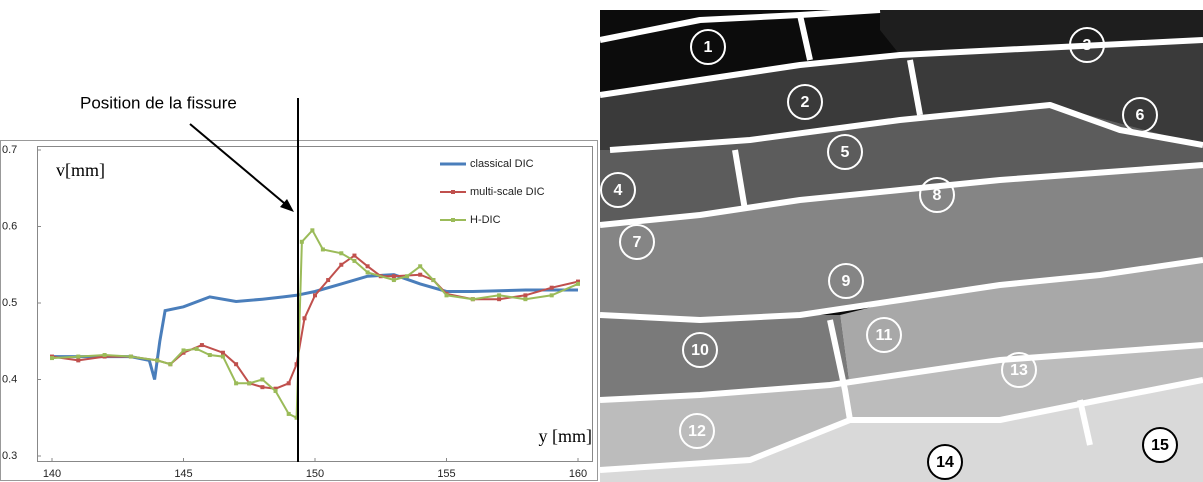  I want to click on x-tick-label: 140, so click(52, 474).